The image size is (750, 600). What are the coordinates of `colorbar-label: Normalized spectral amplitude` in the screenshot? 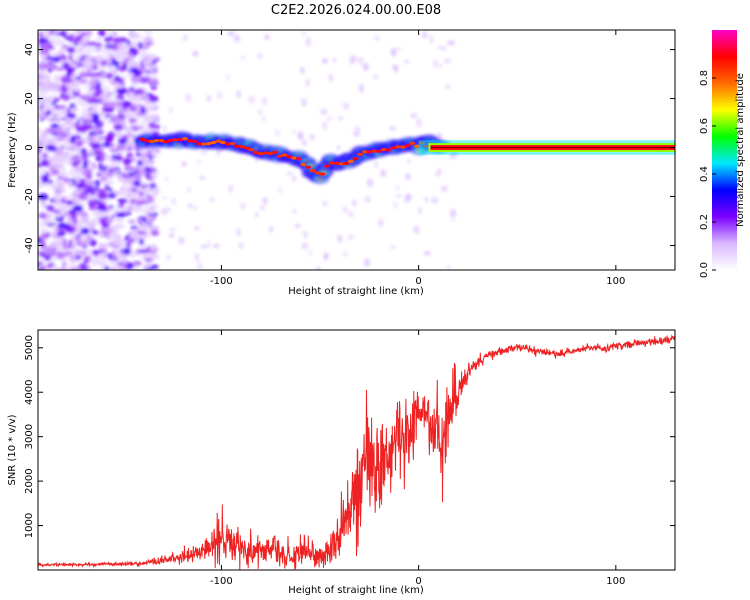 It's located at (740, 150).